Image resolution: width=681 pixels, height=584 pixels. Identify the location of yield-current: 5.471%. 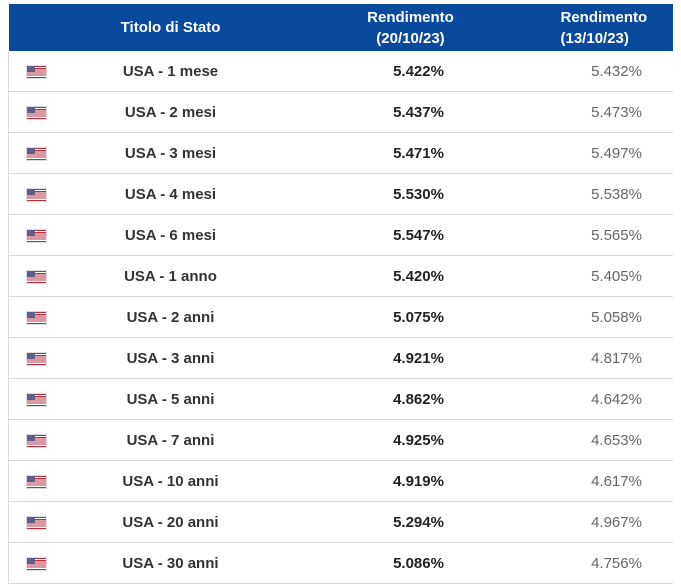
(418, 153).